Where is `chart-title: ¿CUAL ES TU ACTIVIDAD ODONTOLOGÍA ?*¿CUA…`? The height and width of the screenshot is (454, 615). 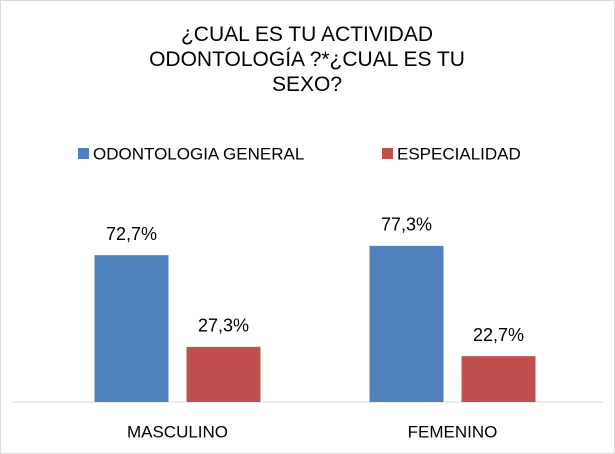
chart-title: ¿CUAL ES TU ACTIVIDAD ODONTOLOGÍA ?*¿CUA… is located at coordinates (307, 59).